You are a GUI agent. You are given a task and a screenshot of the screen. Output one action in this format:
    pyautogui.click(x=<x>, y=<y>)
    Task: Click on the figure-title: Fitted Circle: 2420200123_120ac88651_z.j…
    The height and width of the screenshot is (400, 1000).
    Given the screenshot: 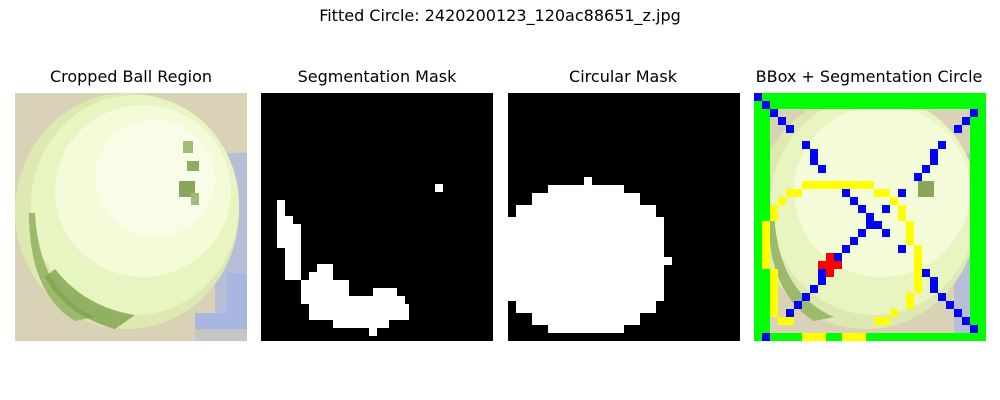 What is the action you would take?
    pyautogui.click(x=500, y=16)
    